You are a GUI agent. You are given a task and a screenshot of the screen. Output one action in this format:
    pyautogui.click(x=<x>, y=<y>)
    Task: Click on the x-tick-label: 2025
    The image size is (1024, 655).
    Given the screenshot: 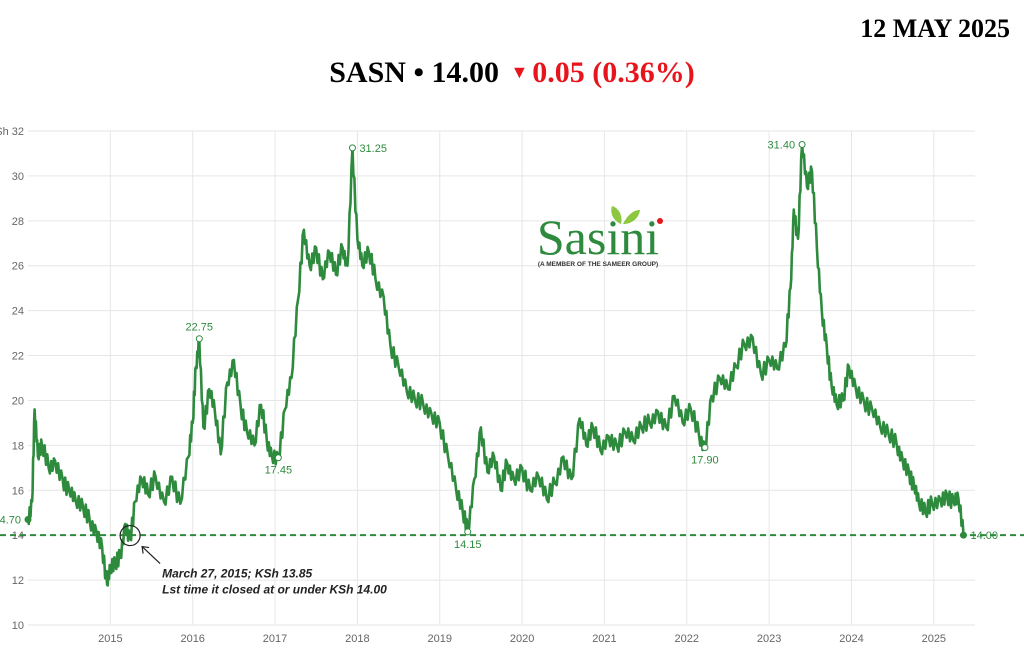 What is the action you would take?
    pyautogui.click(x=934, y=639)
    